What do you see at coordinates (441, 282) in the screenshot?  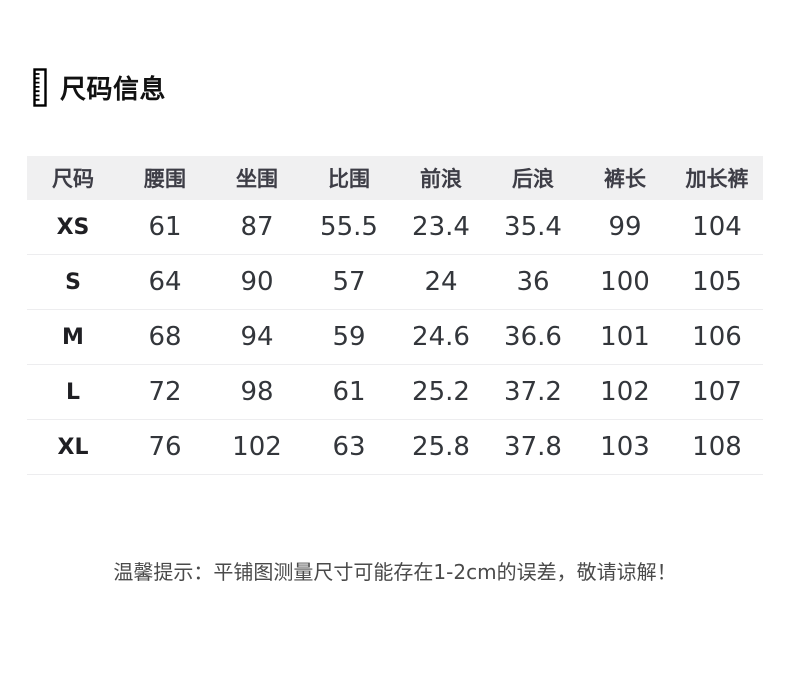 I see `value-cell: 24` at bounding box center [441, 282].